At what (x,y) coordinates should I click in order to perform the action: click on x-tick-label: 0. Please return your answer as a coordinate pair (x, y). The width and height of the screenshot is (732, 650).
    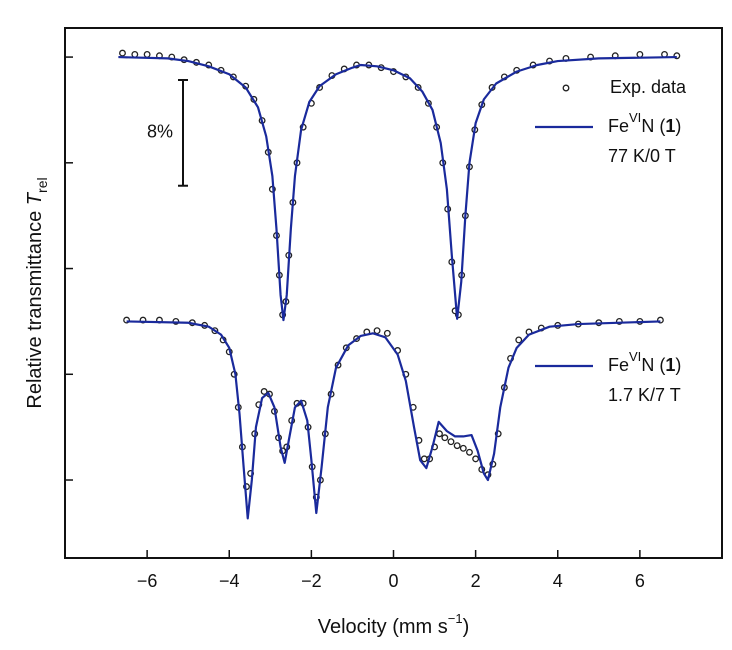
    Looking at the image, I should click on (393, 581).